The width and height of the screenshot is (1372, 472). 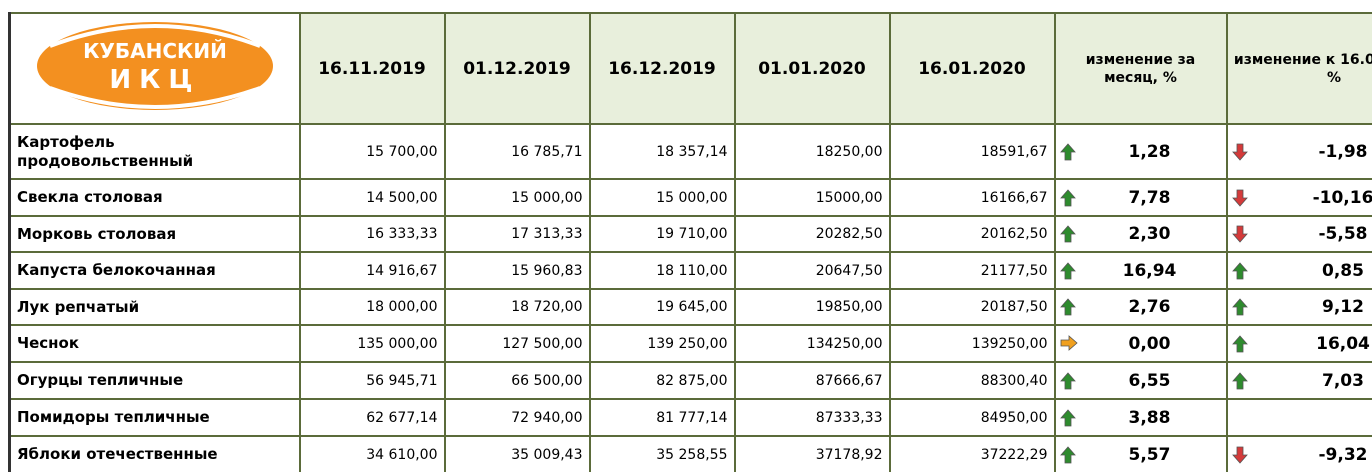 What do you see at coordinates (1140, 381) in the screenshot?
I see `change-wrap: 6,55` at bounding box center [1140, 381].